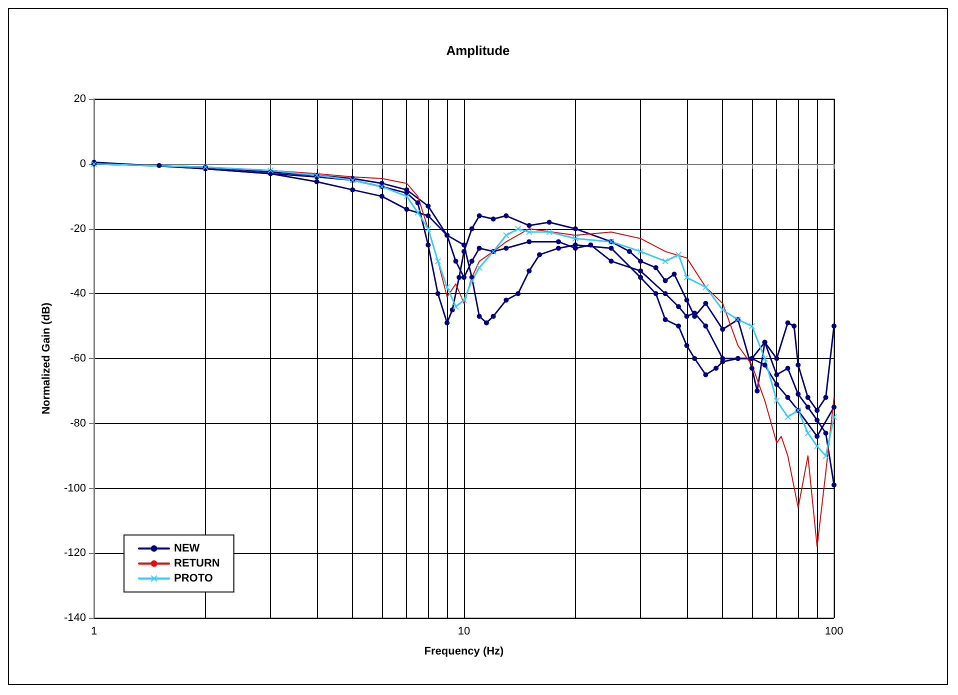 Image resolution: width=958 pixels, height=695 pixels. What do you see at coordinates (78, 228) in the screenshot?
I see `y-tick-label: -20` at bounding box center [78, 228].